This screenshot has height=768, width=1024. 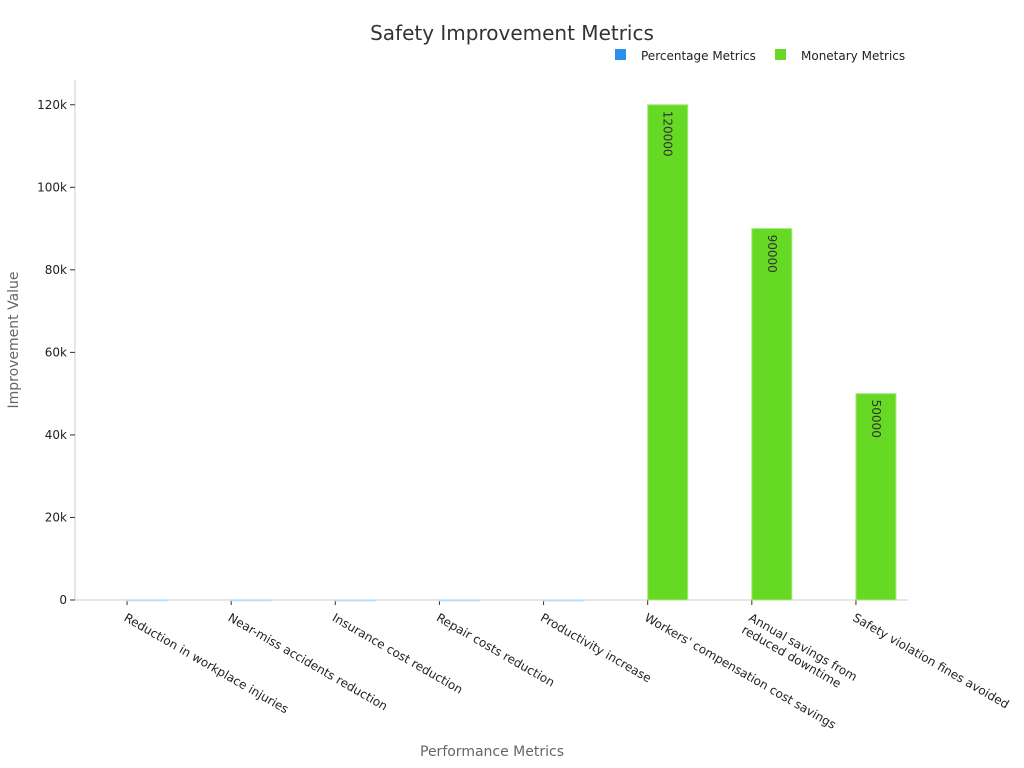 What do you see at coordinates (56, 517) in the screenshot?
I see `y-tick-label: 20k` at bounding box center [56, 517].